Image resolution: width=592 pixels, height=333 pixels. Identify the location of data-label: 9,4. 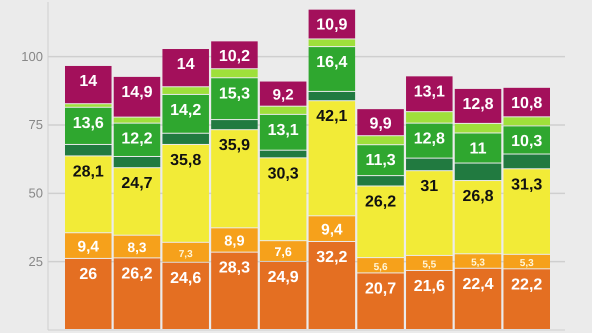
(89, 247).